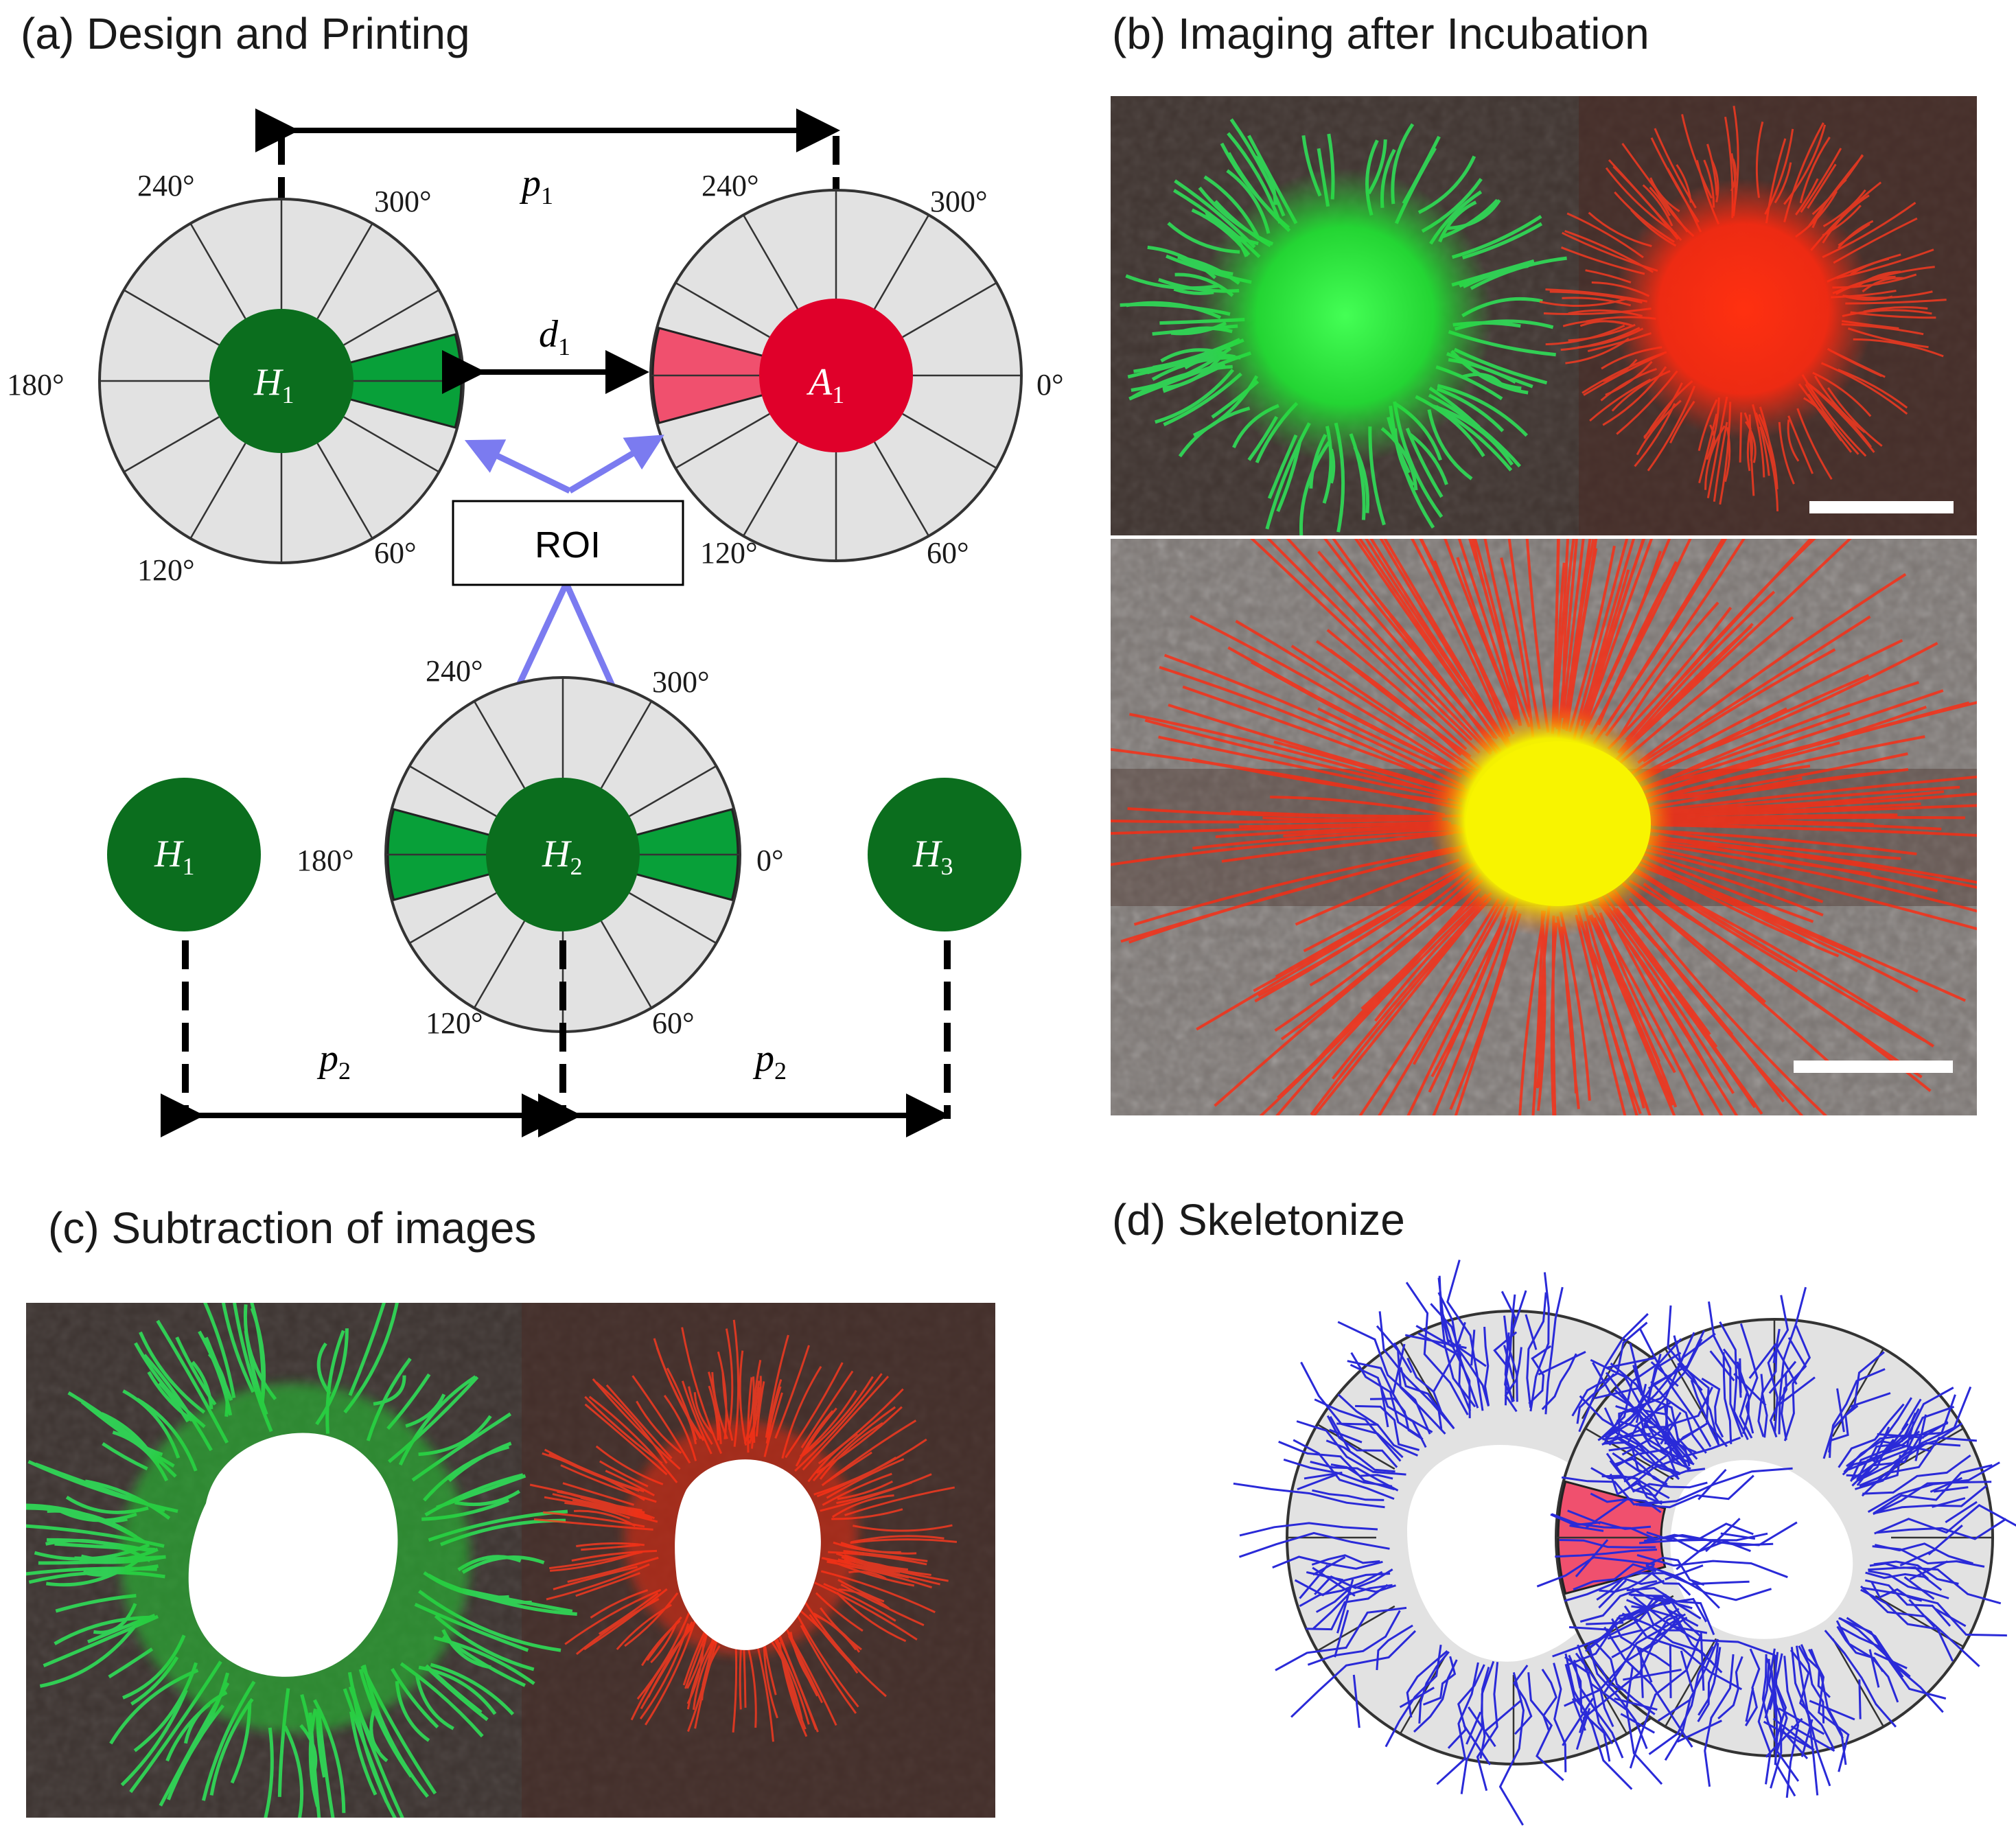 The height and width of the screenshot is (1830, 2016). What do you see at coordinates (281, 381) in the screenshot?
I see `ring-h1` at bounding box center [281, 381].